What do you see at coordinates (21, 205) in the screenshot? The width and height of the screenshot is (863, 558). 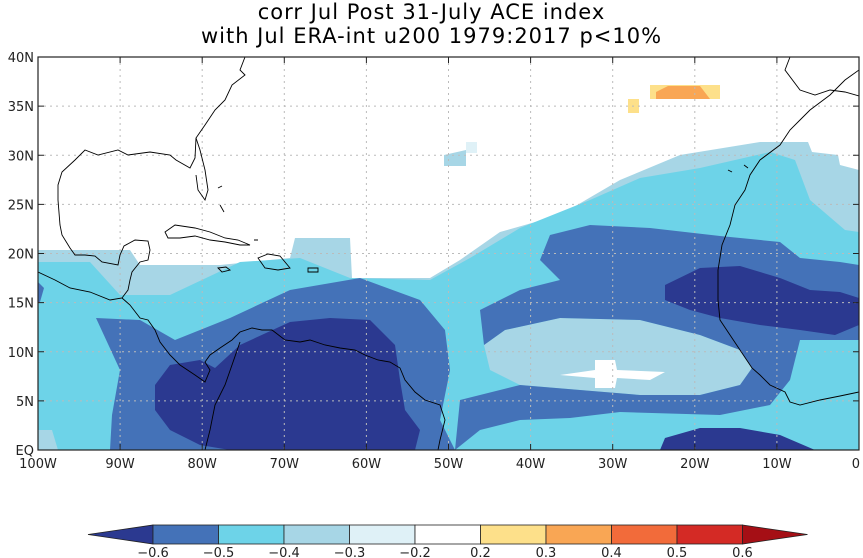 I see `lat-tick-label: 25N` at bounding box center [21, 205].